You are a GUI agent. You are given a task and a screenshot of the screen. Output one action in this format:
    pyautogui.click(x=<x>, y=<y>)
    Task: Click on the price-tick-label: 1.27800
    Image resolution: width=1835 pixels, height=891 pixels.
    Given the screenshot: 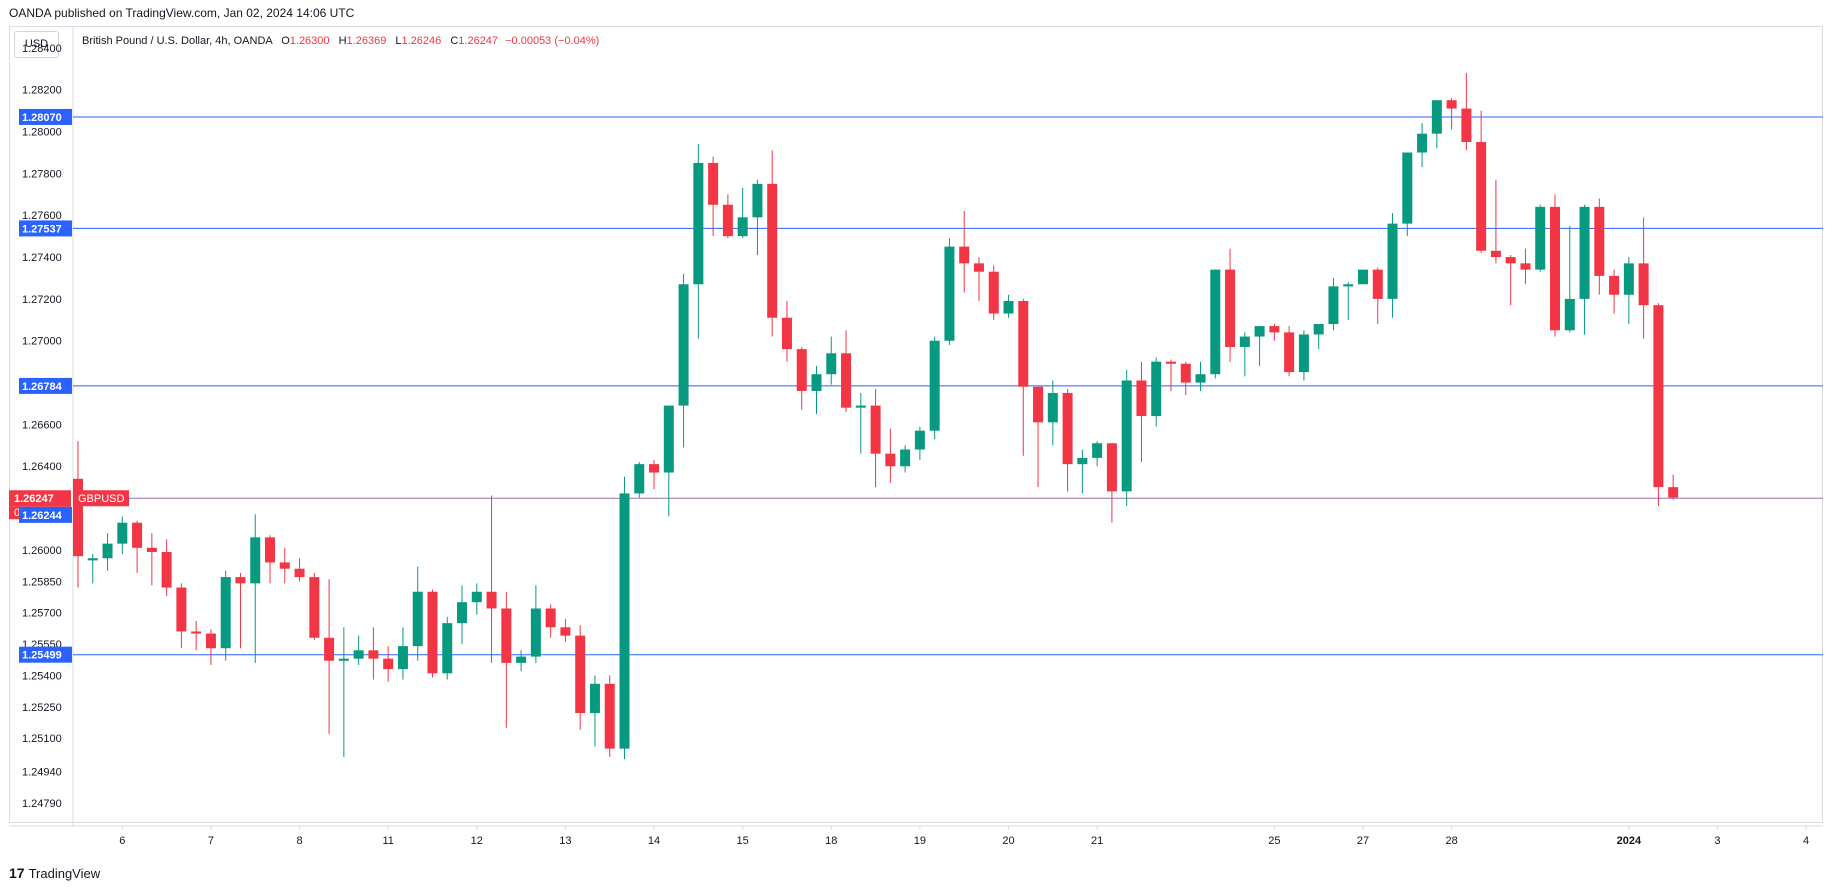 What is the action you would take?
    pyautogui.click(x=42, y=174)
    